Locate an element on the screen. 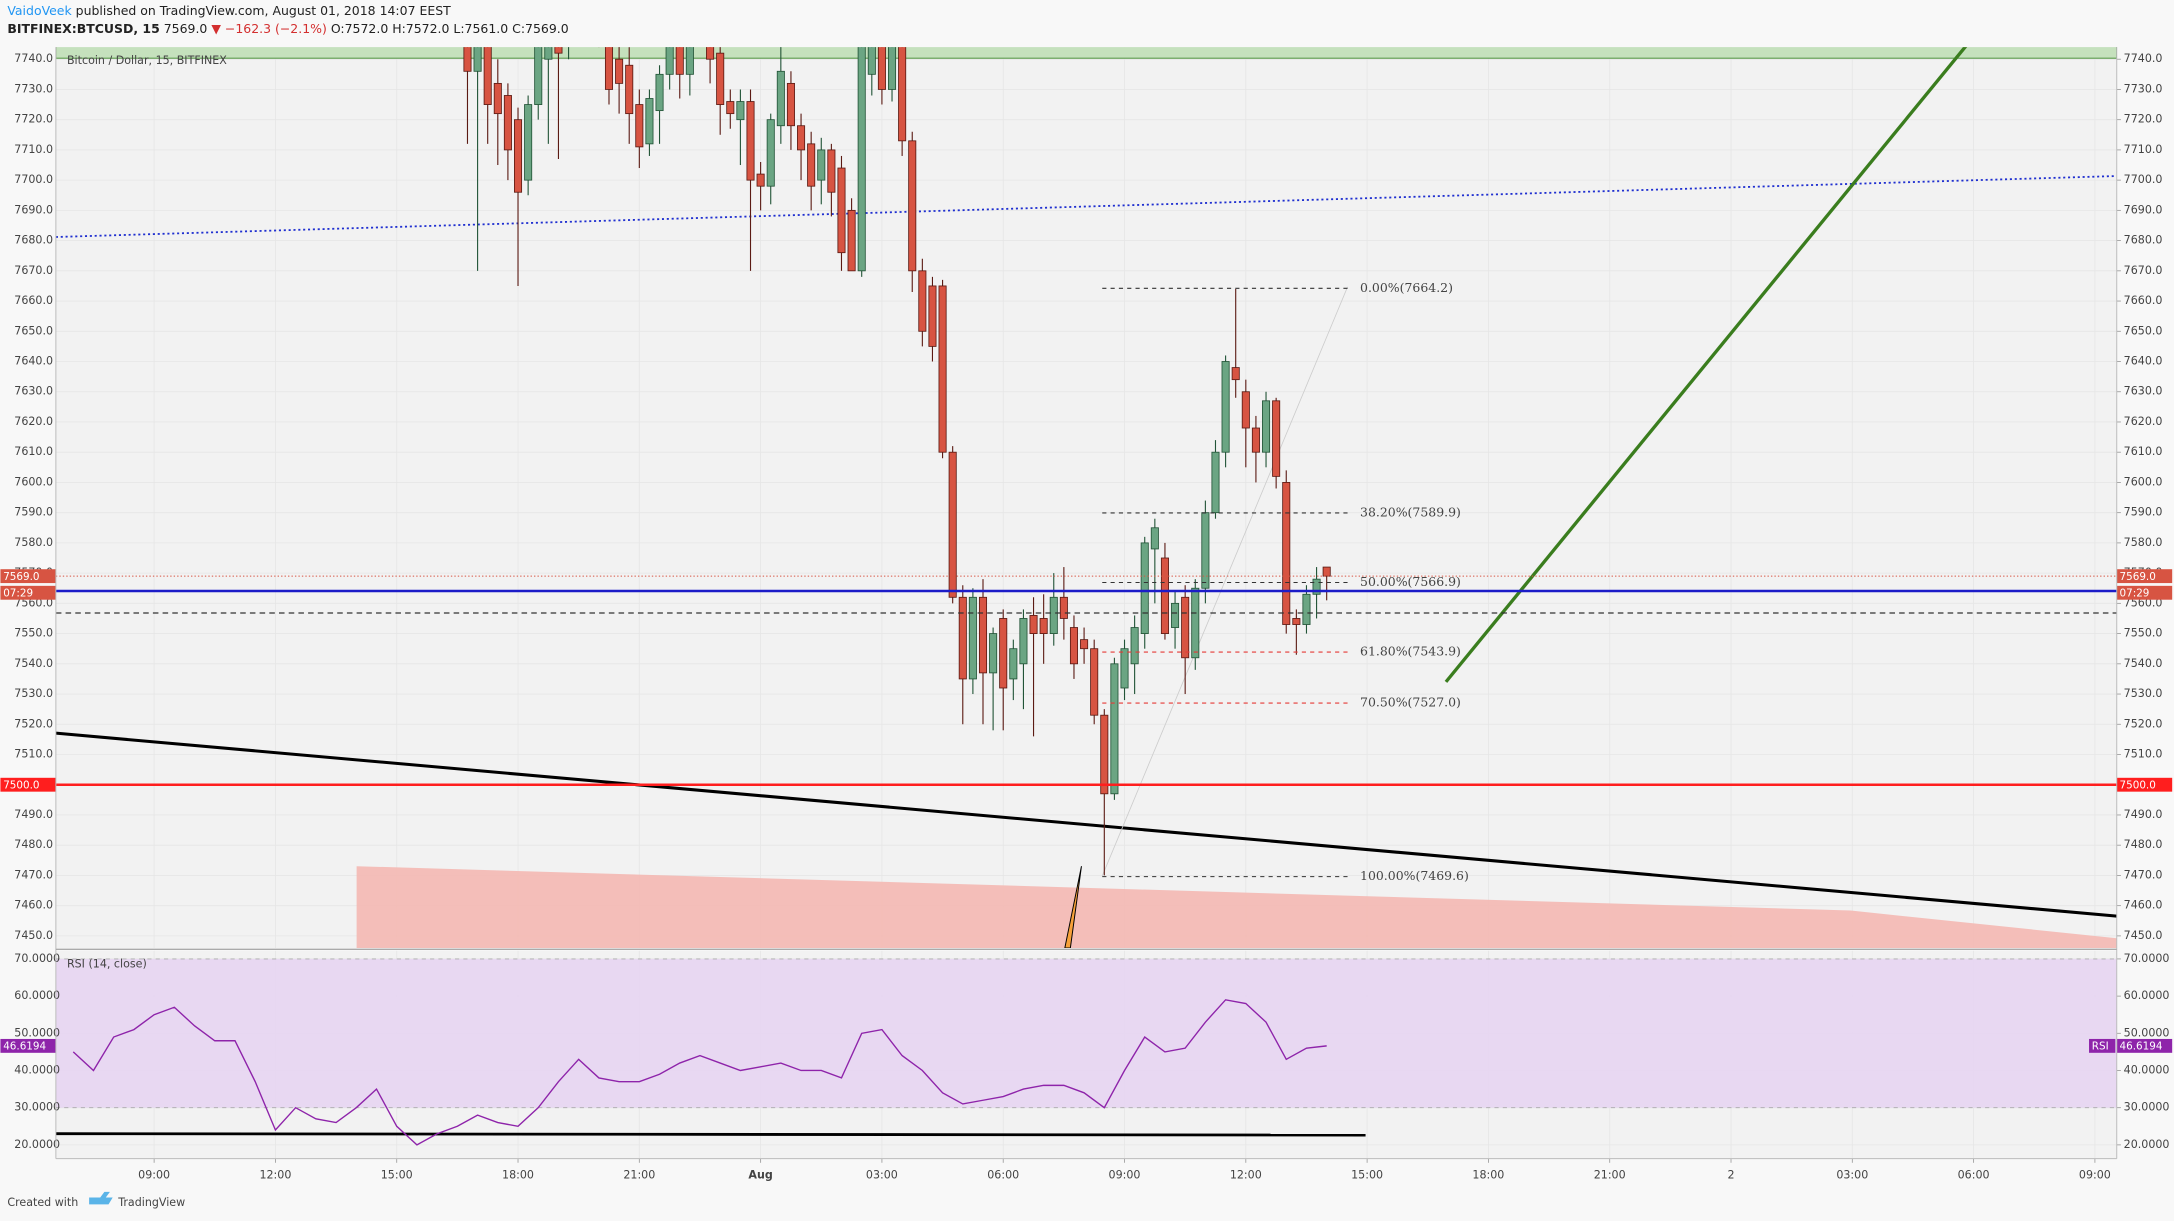 This screenshot has width=2174, height=1221. y-tick-label: 7660.0 is located at coordinates (2143, 300).